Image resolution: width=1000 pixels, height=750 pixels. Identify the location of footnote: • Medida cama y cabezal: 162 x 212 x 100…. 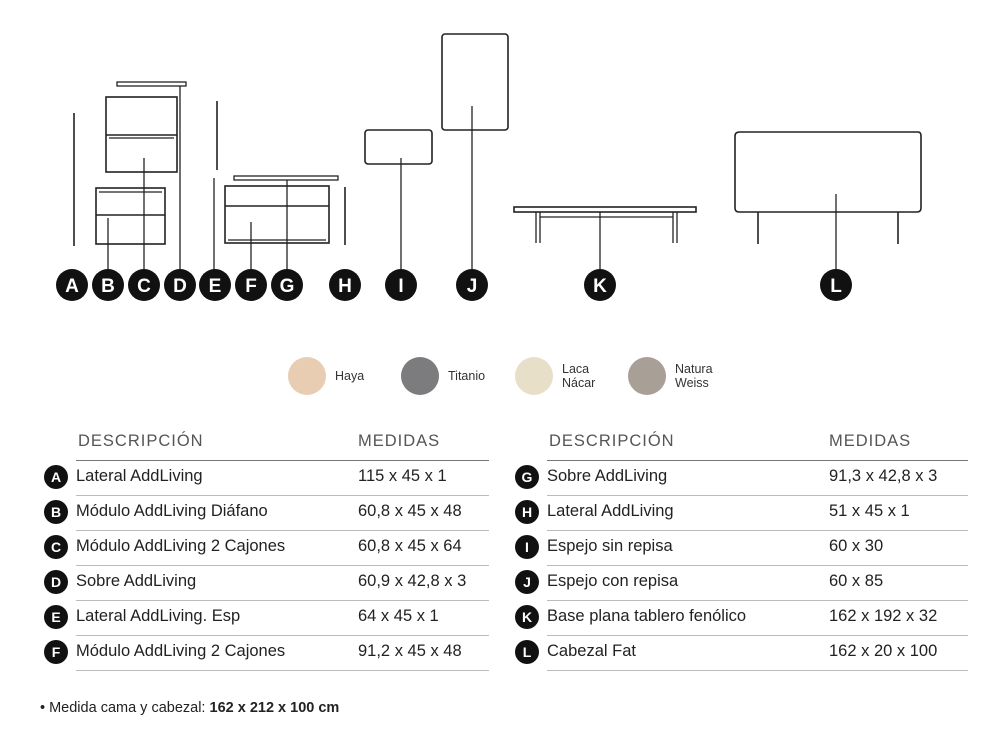
(189, 708).